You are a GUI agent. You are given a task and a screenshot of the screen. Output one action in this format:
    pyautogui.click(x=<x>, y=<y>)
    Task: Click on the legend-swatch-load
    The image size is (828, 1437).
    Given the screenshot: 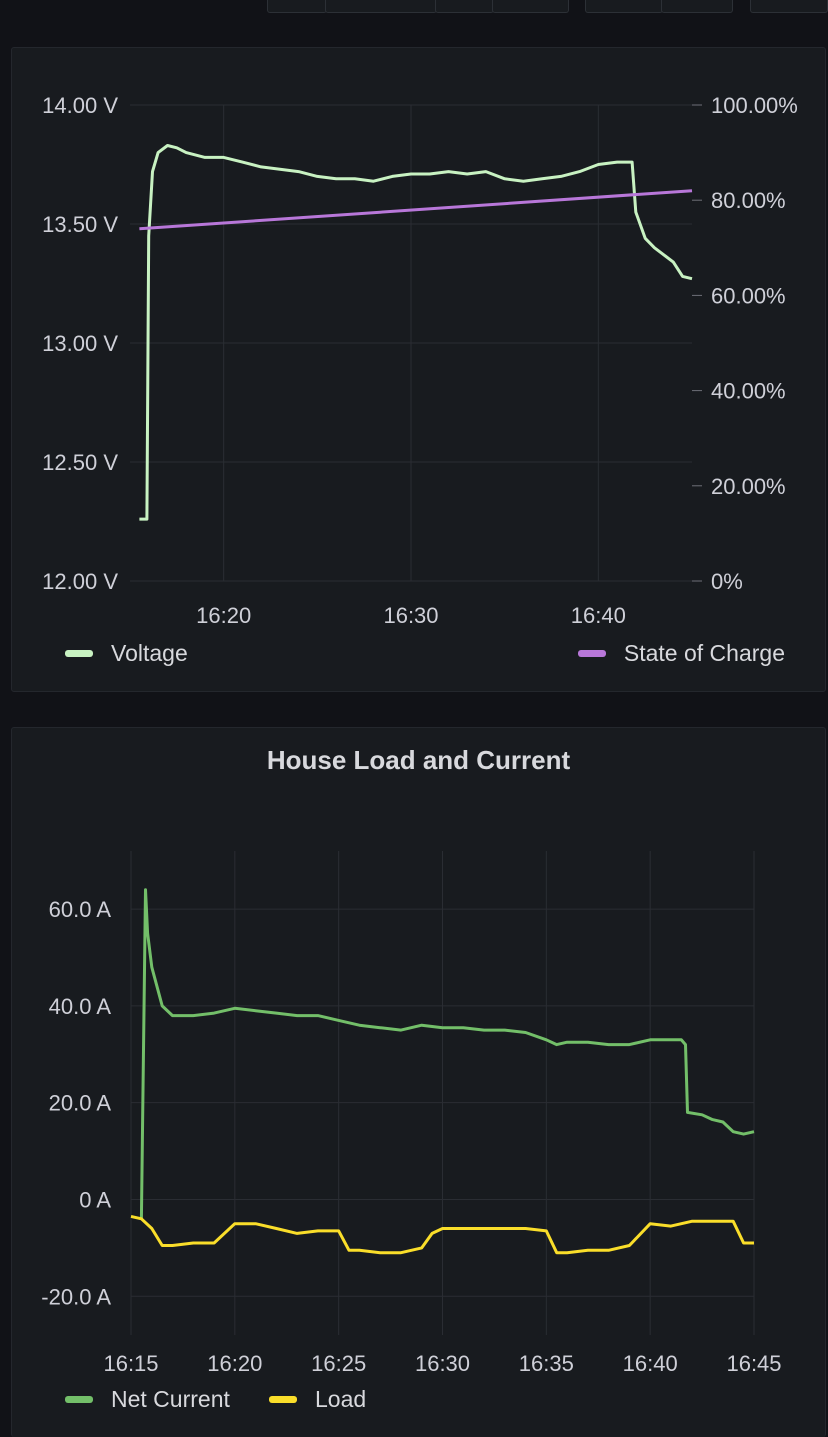 What is the action you would take?
    pyautogui.click(x=283, y=1399)
    